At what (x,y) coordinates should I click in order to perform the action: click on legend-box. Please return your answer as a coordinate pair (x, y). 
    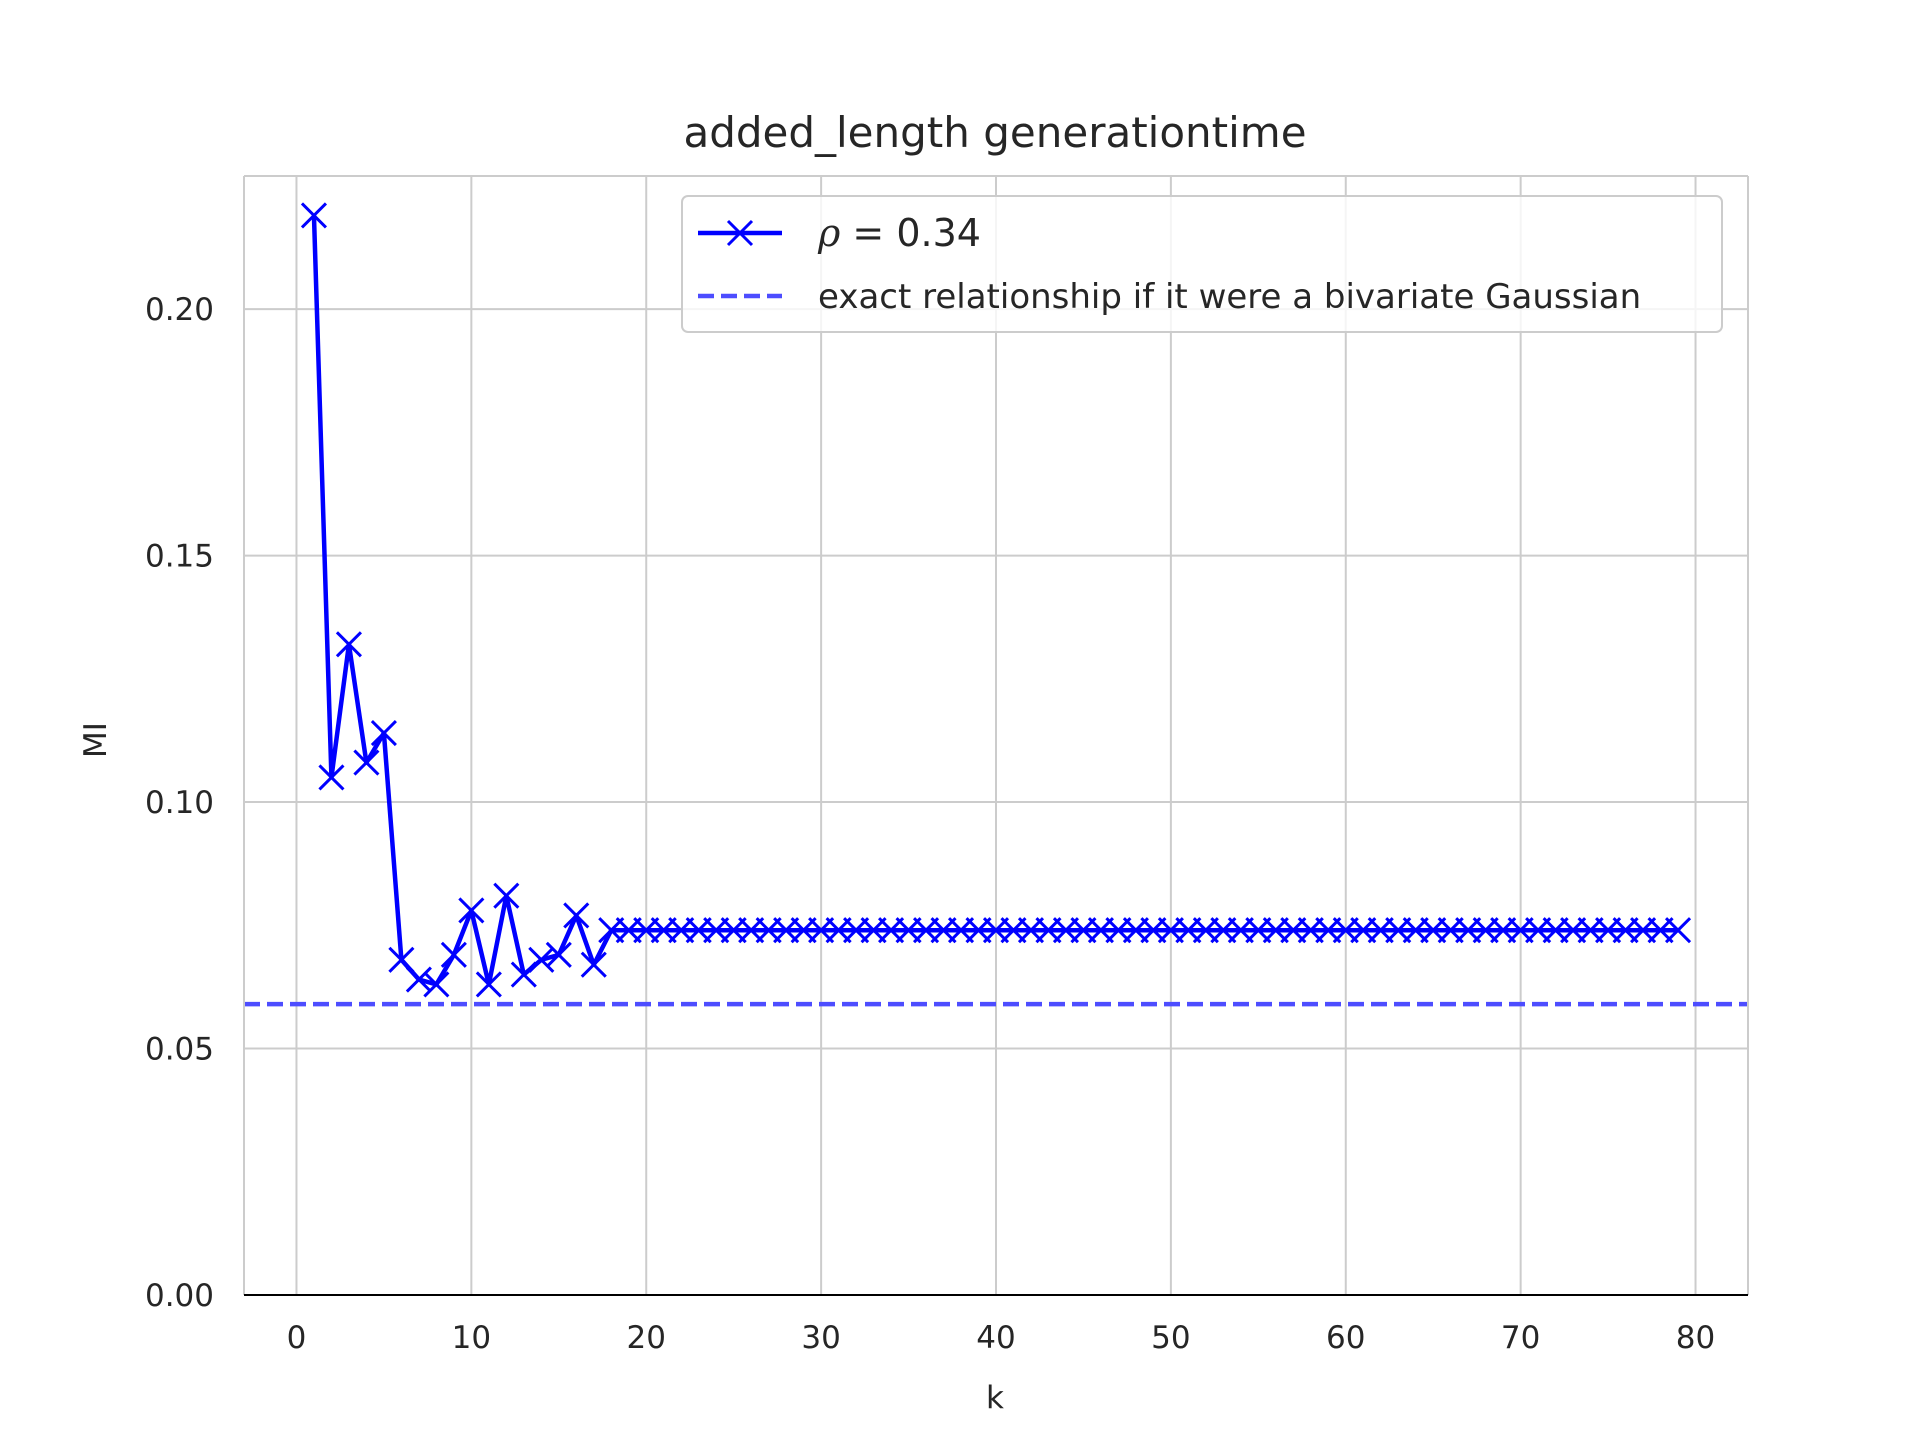
    Looking at the image, I should click on (1202, 264).